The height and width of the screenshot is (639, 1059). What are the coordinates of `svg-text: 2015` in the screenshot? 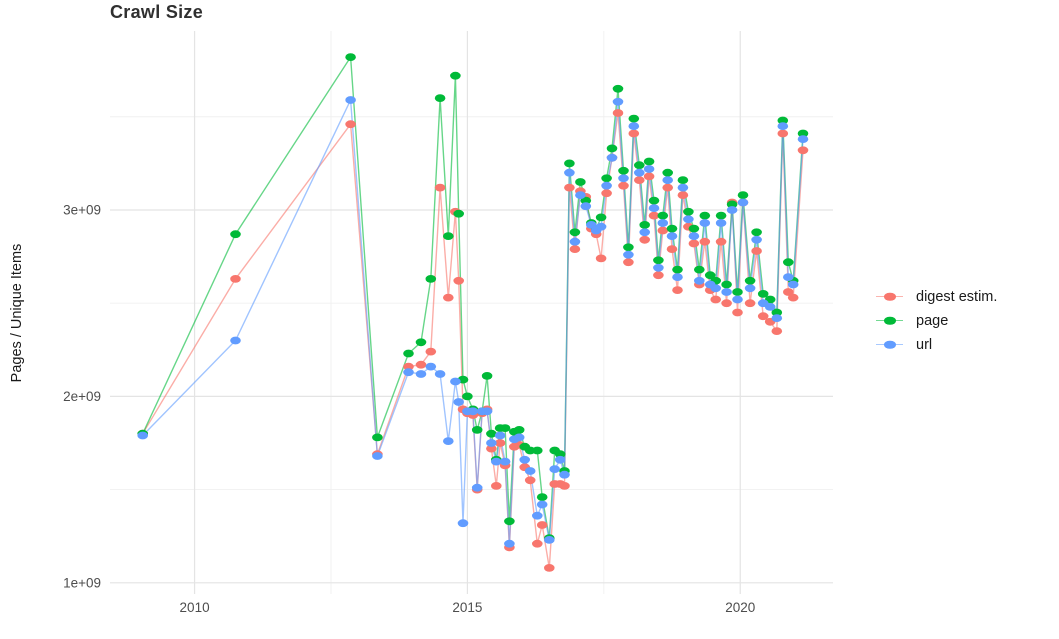 It's located at (467, 607).